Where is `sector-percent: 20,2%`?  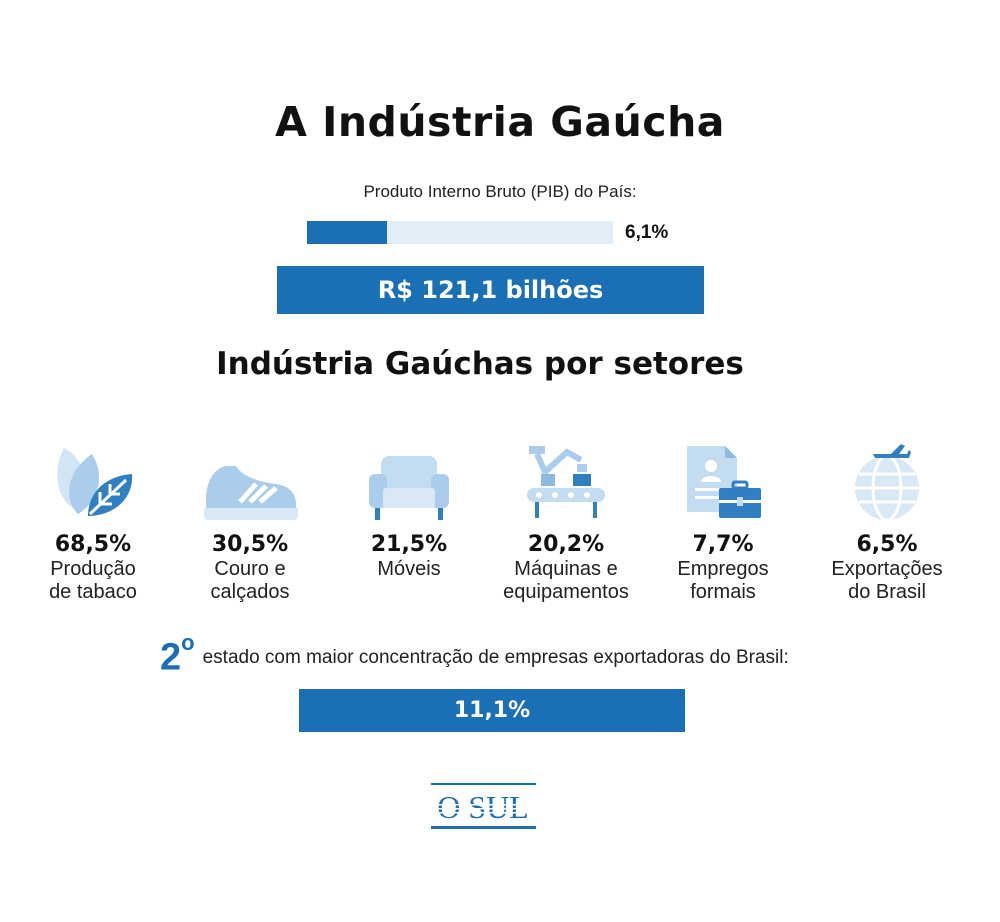
sector-percent: 20,2% is located at coordinates (566, 544).